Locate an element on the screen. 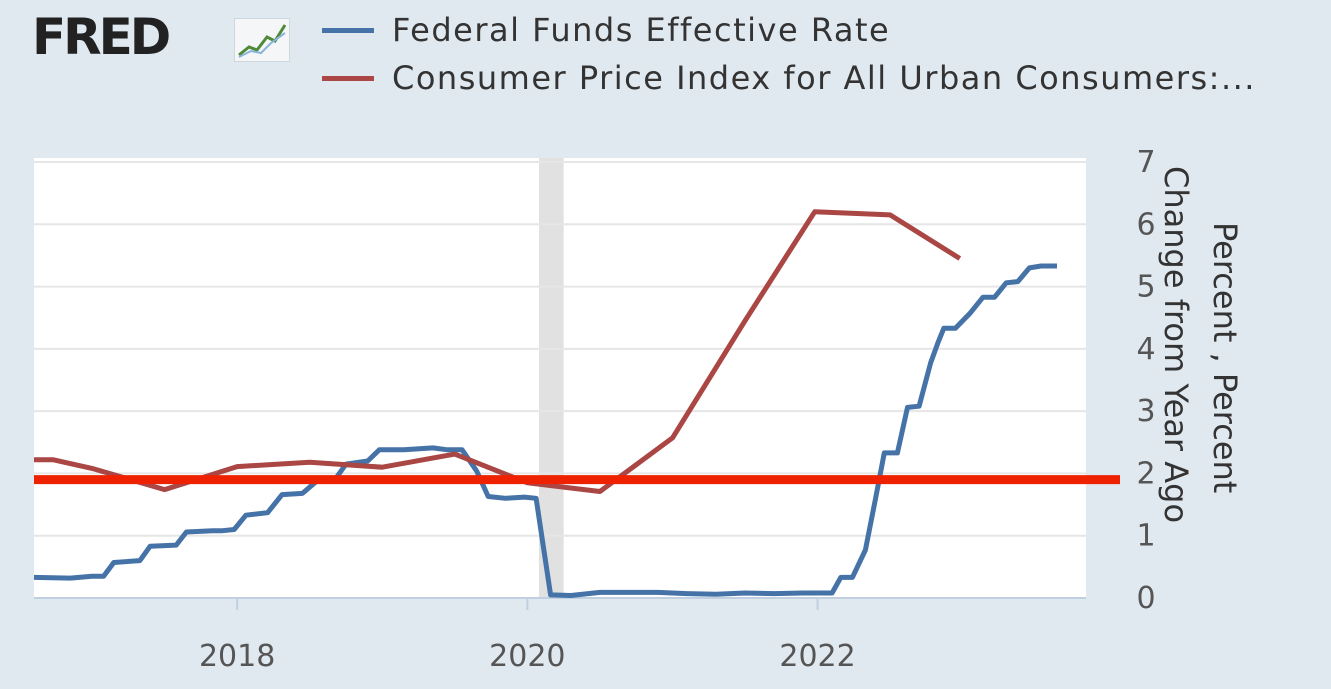 Image resolution: width=1331 pixels, height=689 pixels. y-tick-label-0: 0 is located at coordinates (1145, 598).